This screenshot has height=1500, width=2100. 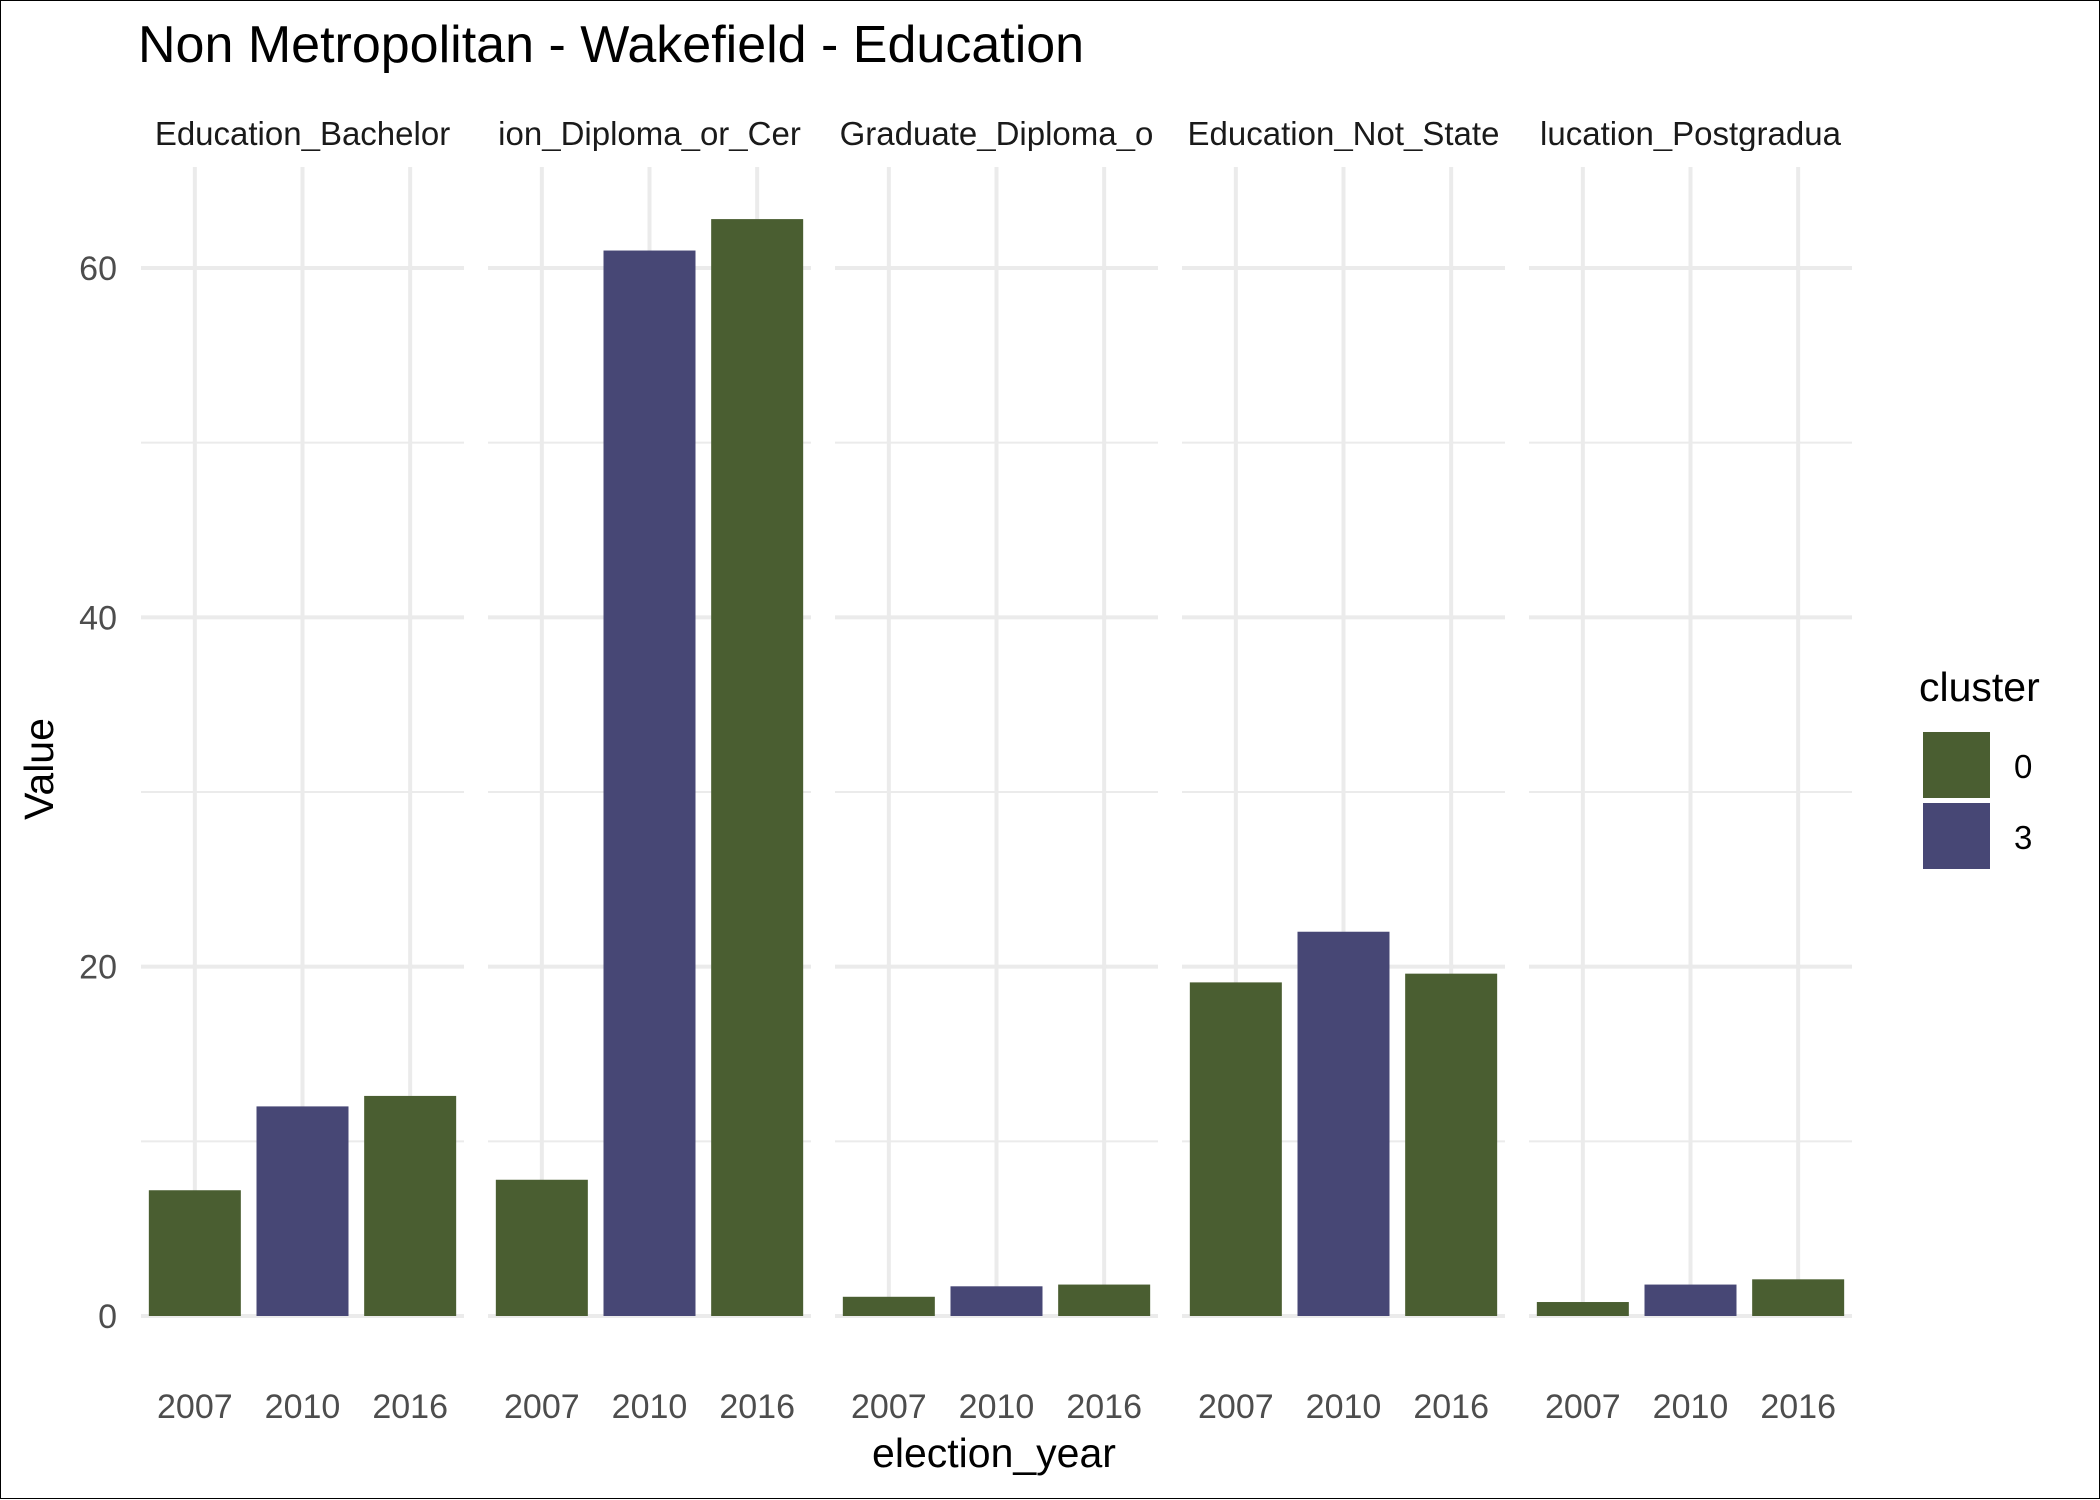 I want to click on facet-panel-2: ion_Diploma_or_Cer 2007 2010 2016, so click(x=649, y=770).